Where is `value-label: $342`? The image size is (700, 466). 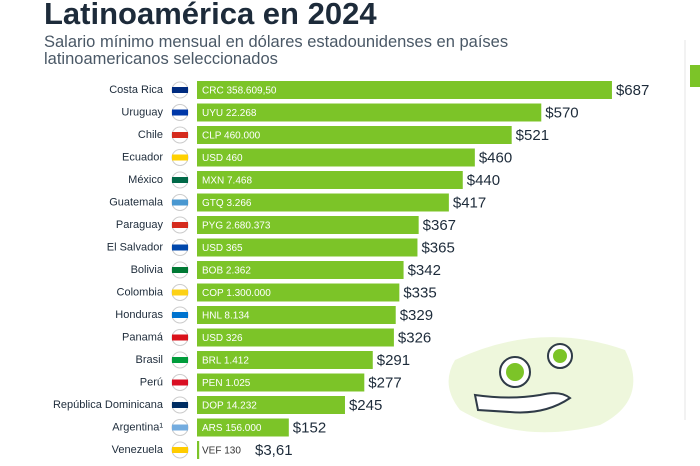 value-label: $342 is located at coordinates (424, 270).